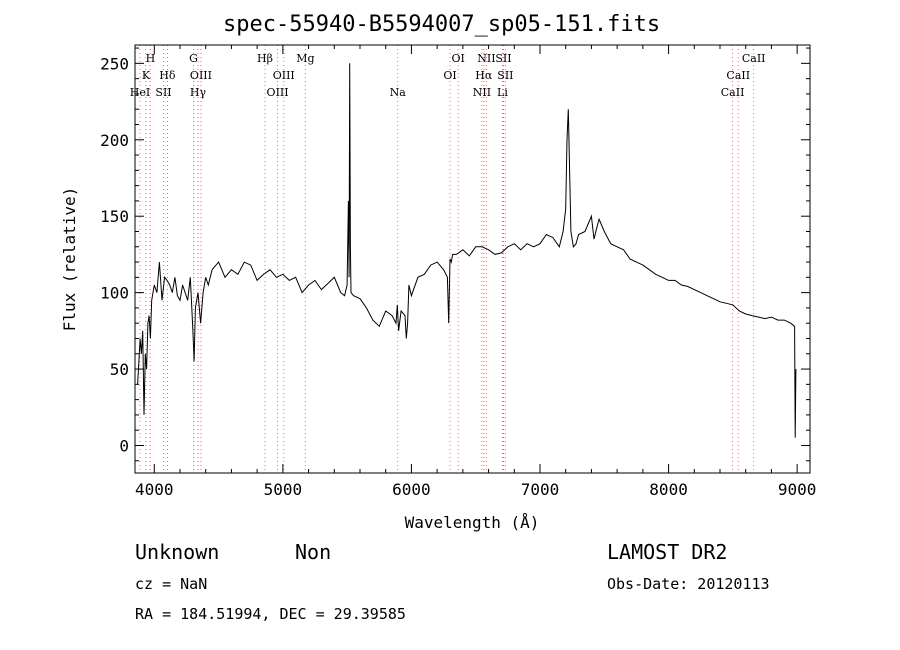  I want to click on chart-title: spec-55940-B5594007_sp05-151.fits, so click(442, 24).